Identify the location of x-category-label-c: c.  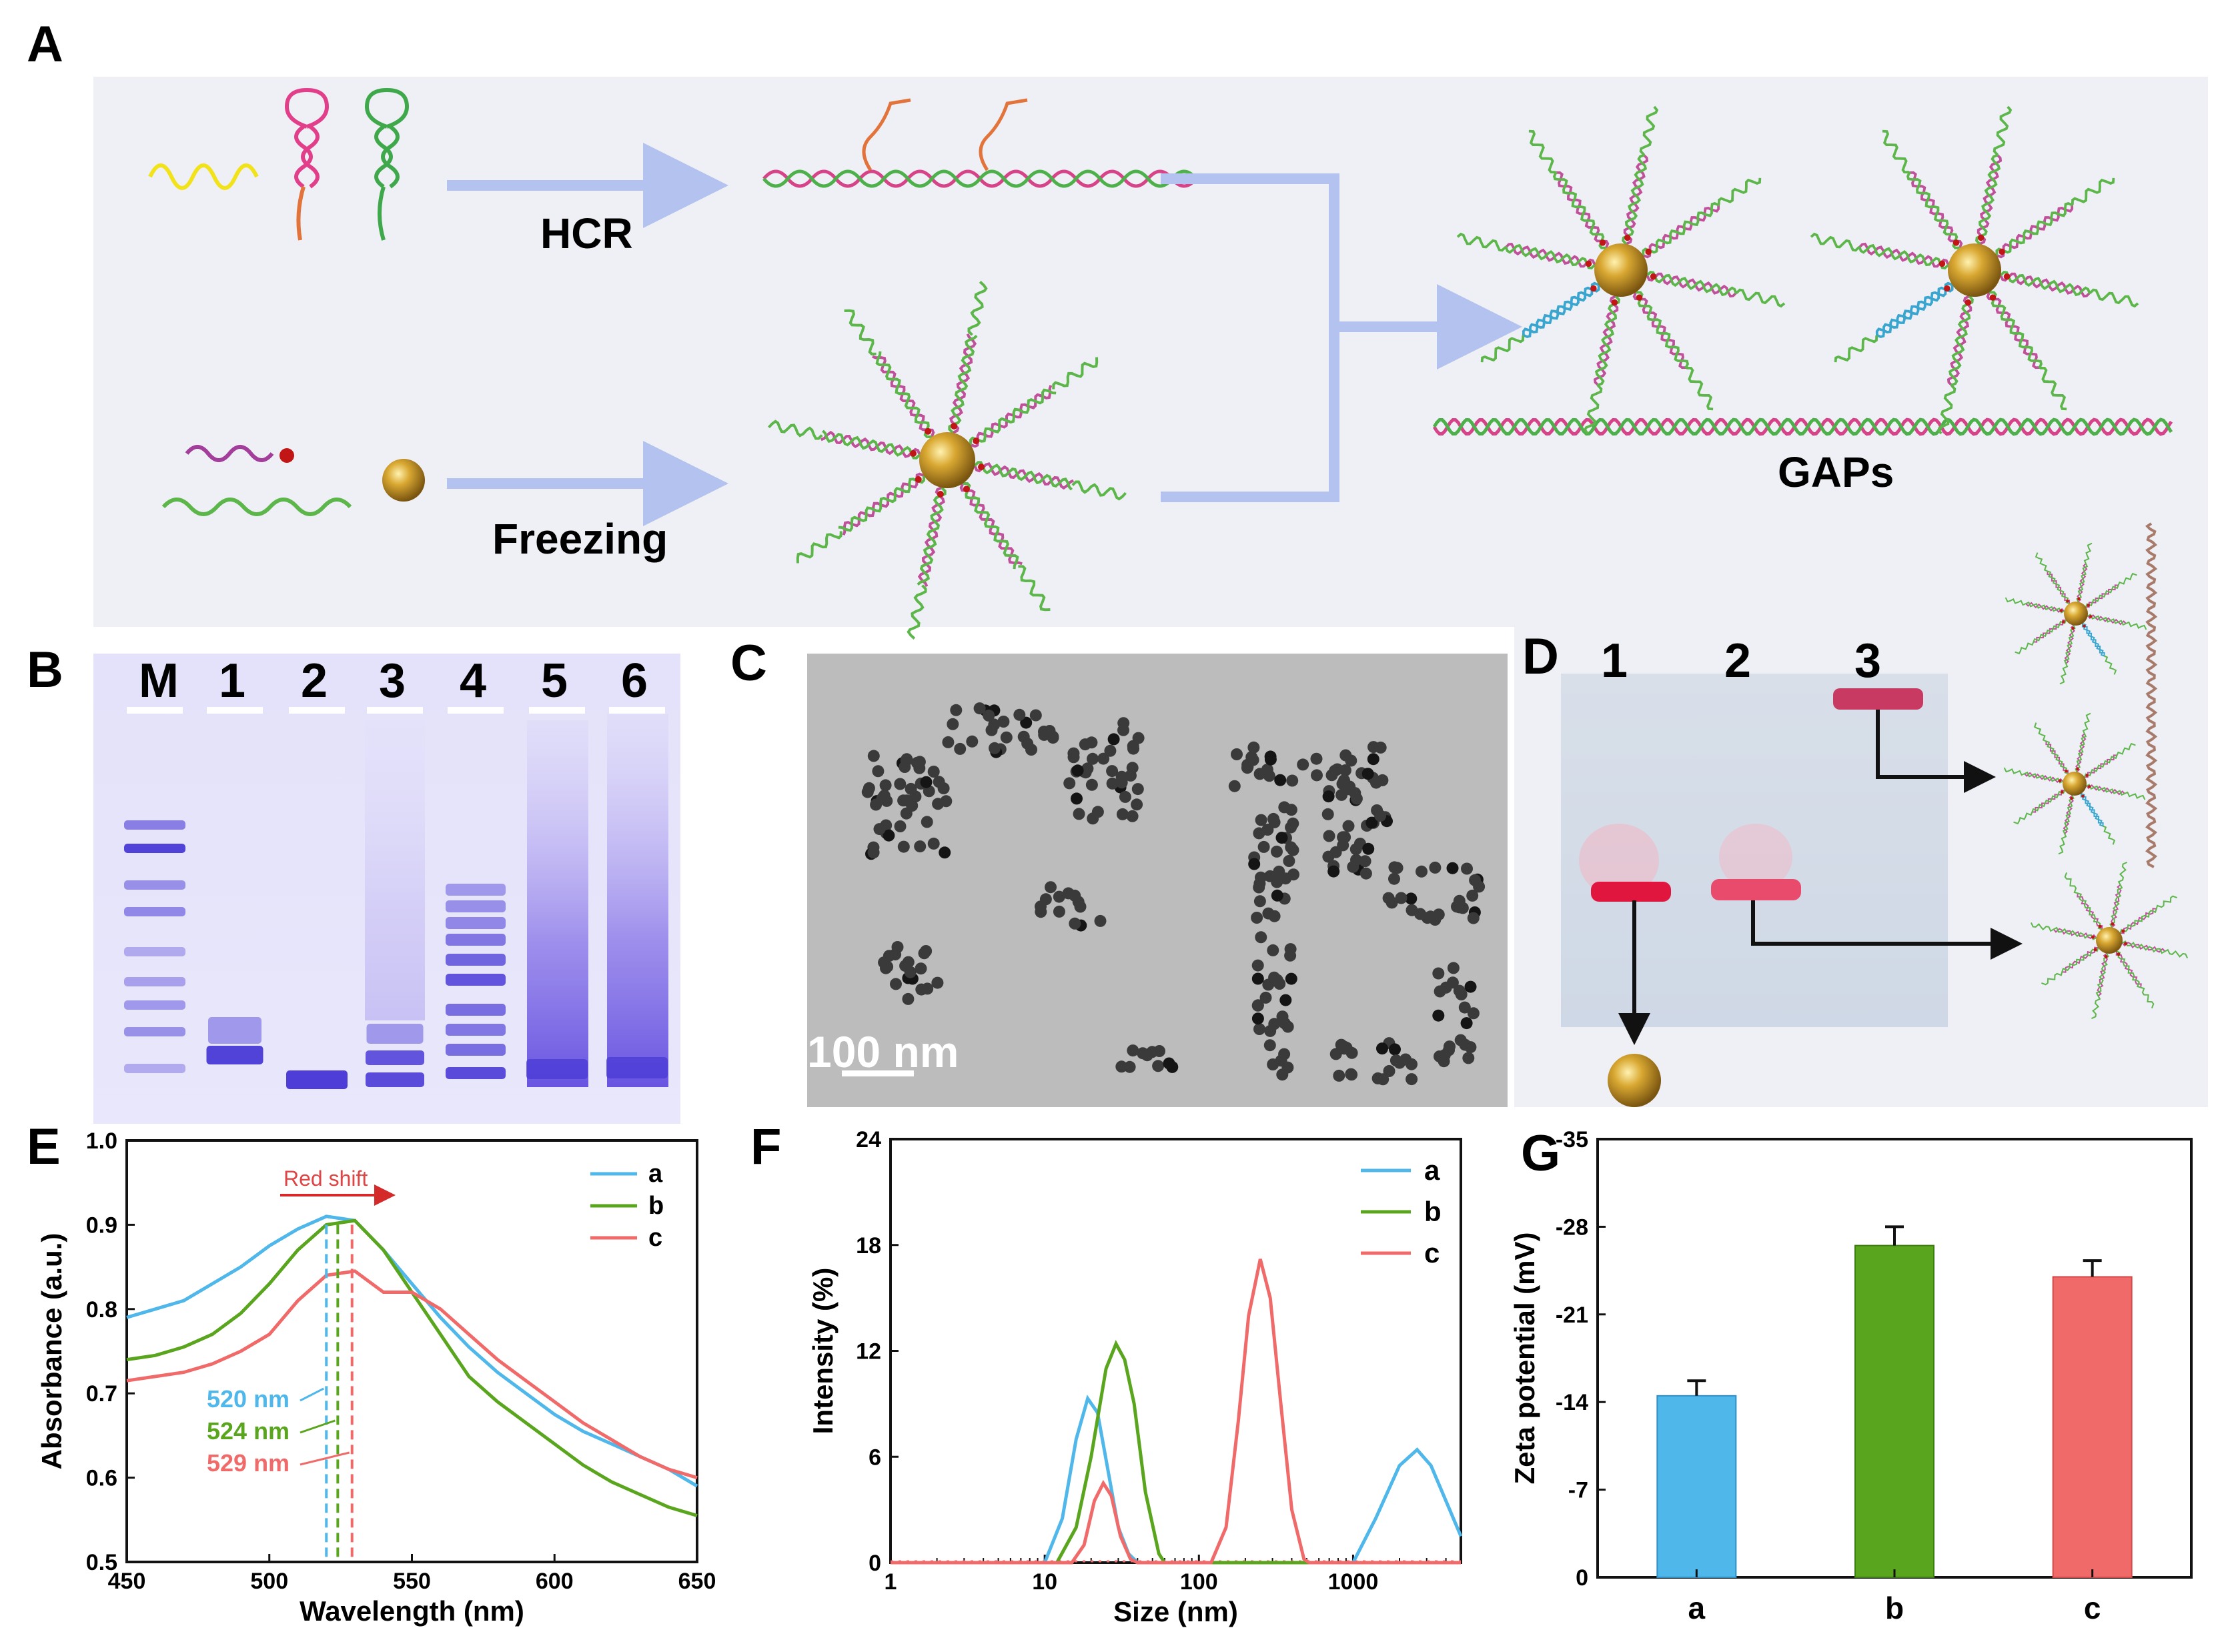
(2092, 1608).